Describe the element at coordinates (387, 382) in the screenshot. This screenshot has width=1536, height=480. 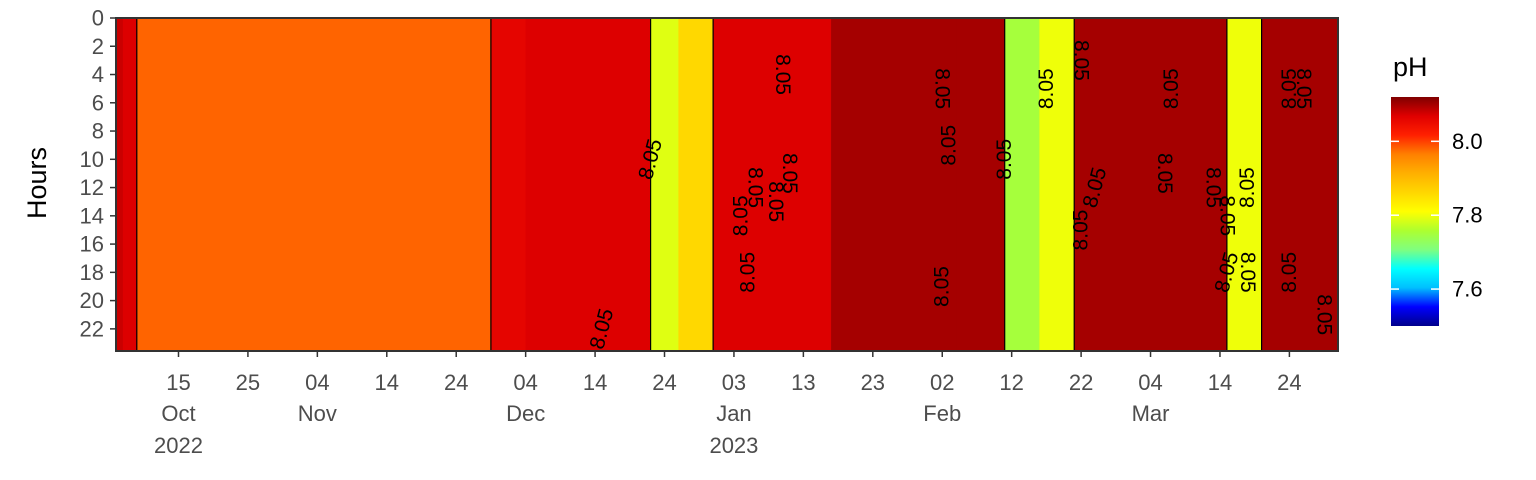
I see `x-tick-day-3: 14` at that location.